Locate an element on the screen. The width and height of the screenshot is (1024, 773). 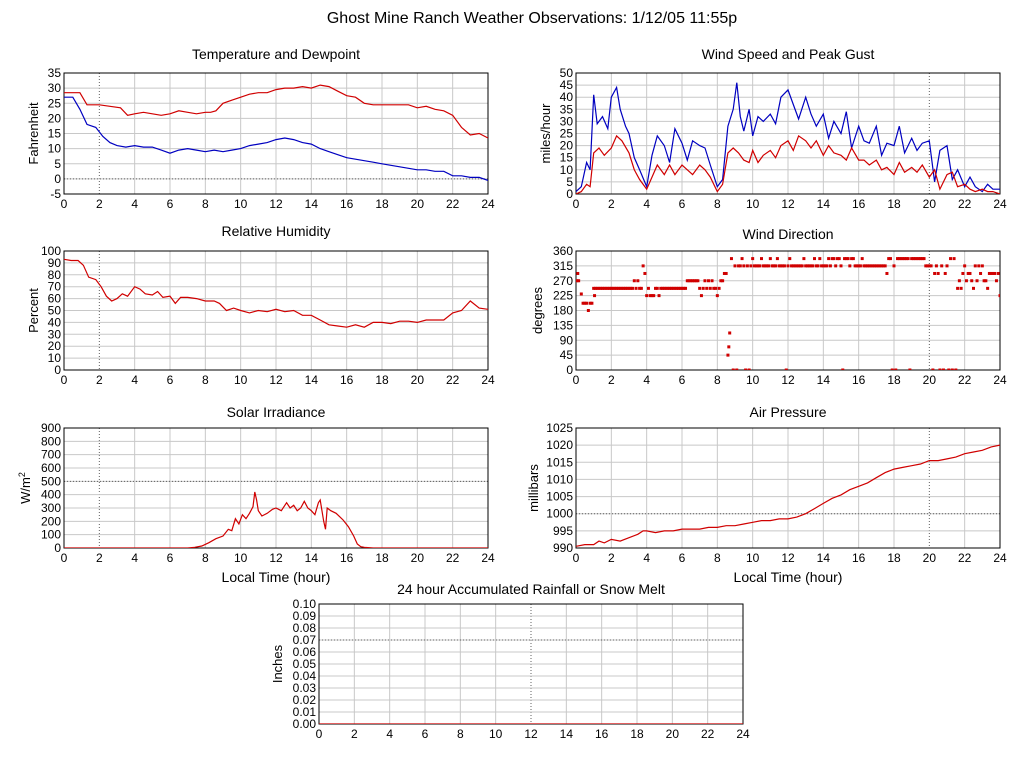
y-tick-label: 270 is located at coordinates (563, 281).